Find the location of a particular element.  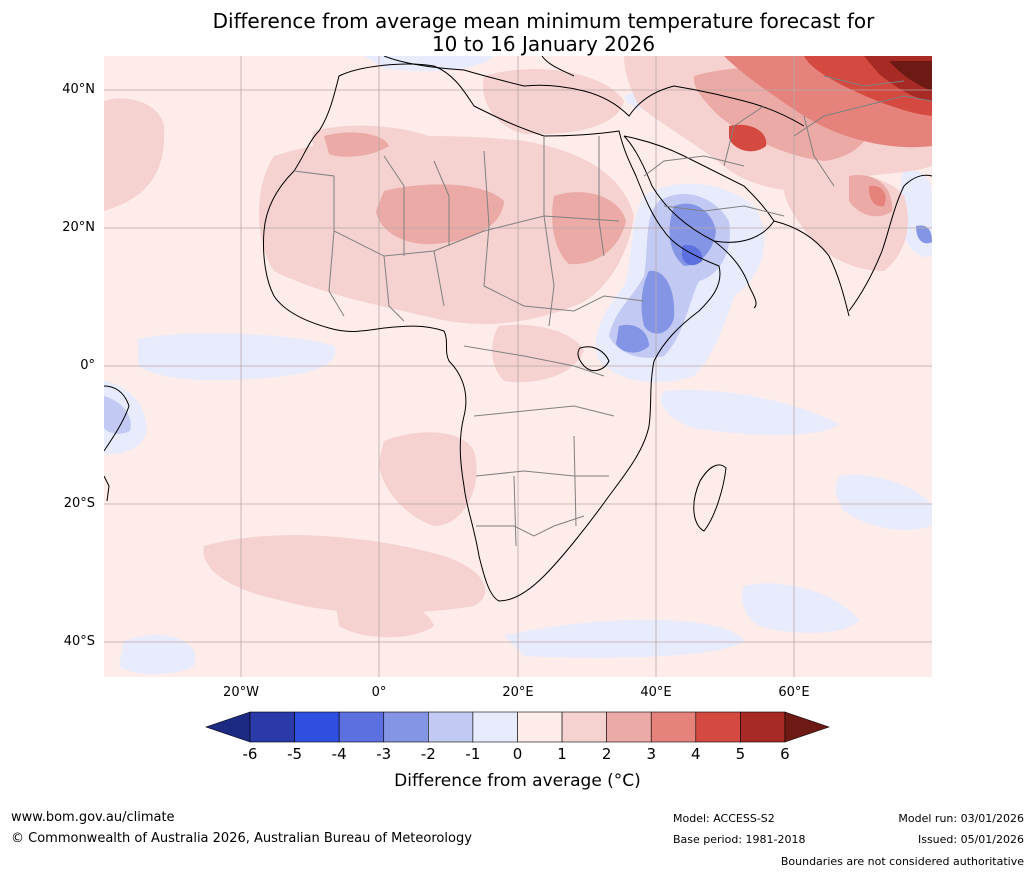

anomaly-region-cool-south is located at coordinates (624, 638).